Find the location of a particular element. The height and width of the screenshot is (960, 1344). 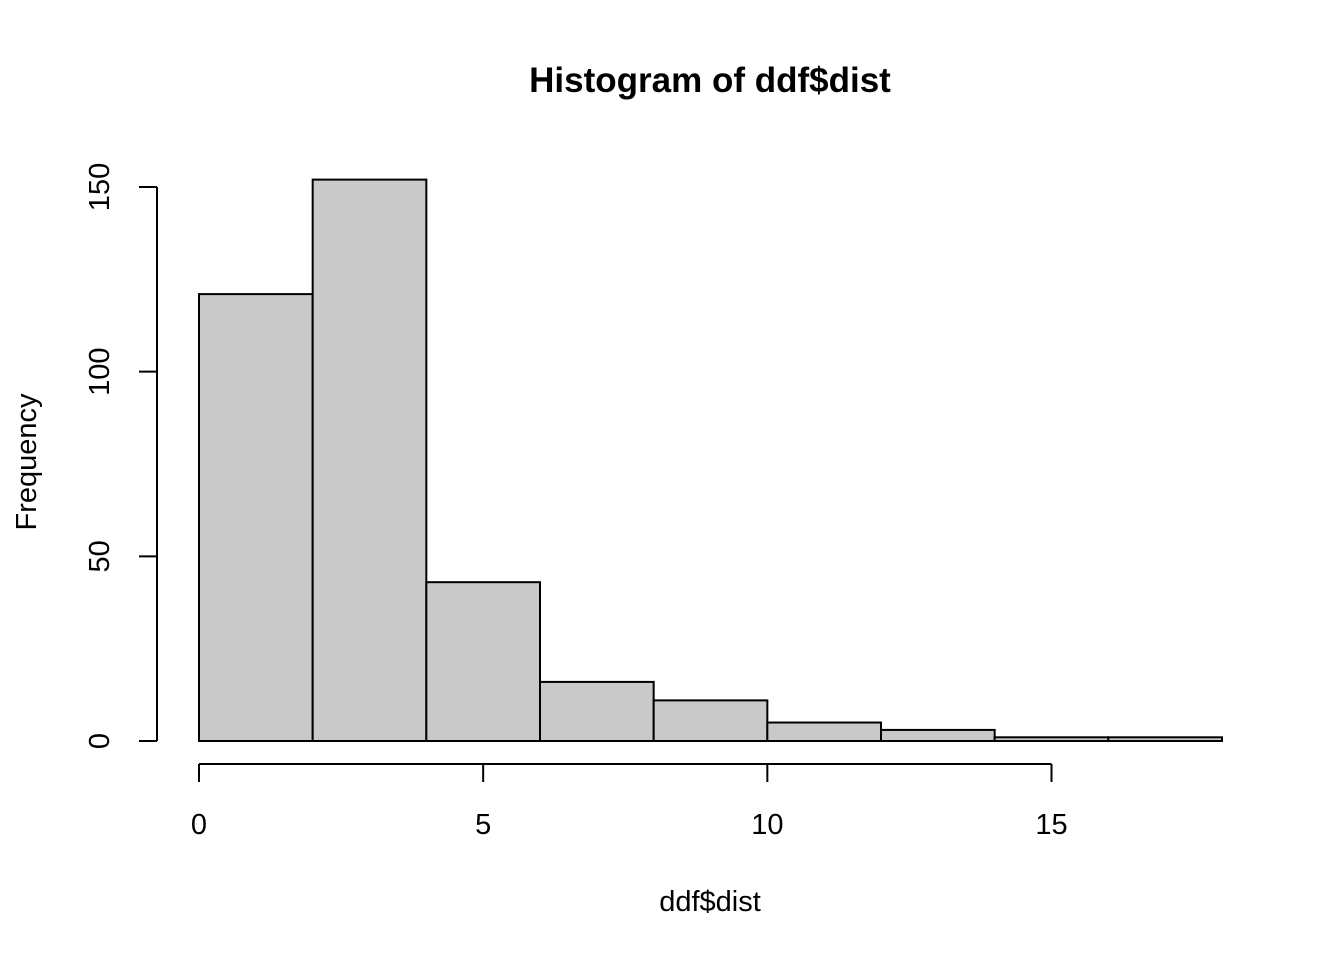

x-tick-label: 15 is located at coordinates (1051, 825).